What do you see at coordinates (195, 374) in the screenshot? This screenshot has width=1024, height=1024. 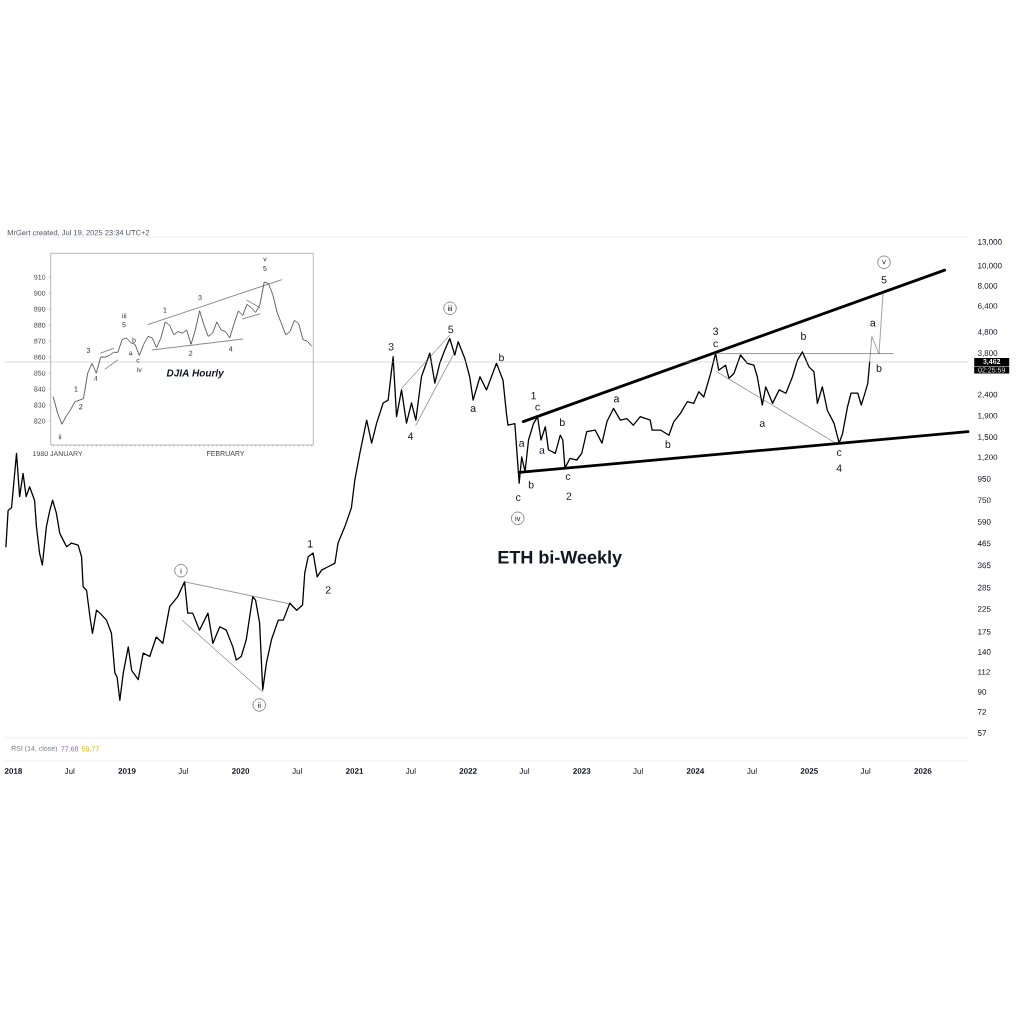 I see `text: DJIA Hourly` at bounding box center [195, 374].